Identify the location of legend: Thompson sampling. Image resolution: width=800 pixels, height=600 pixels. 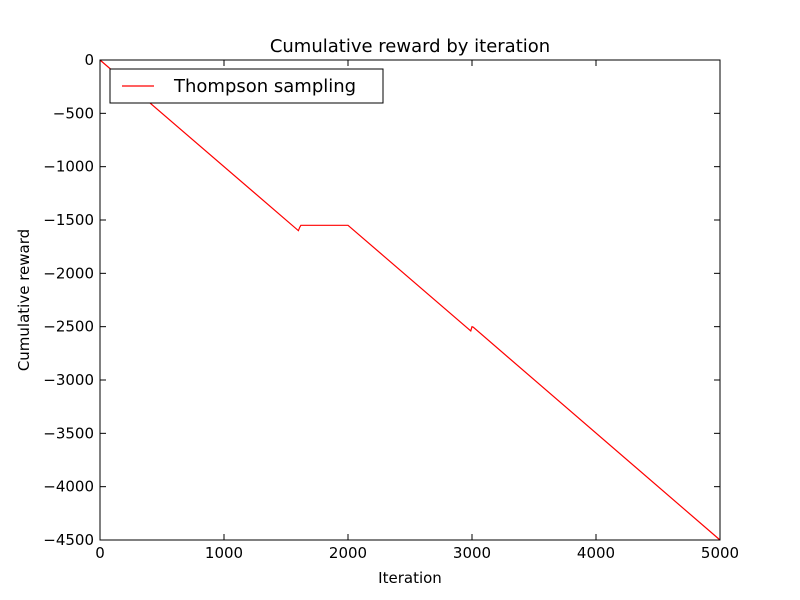
(246, 86).